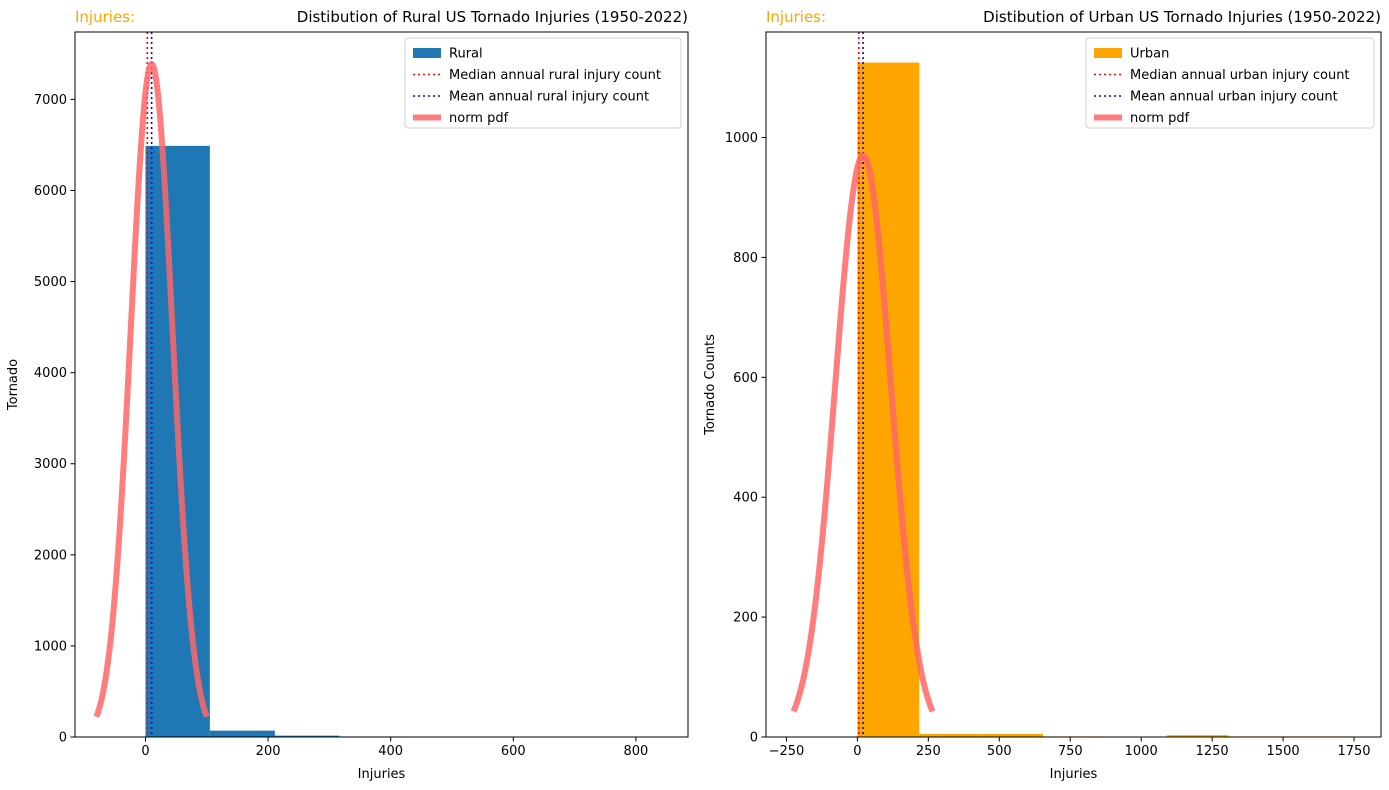  What do you see at coordinates (50, 464) in the screenshot?
I see `y-tick-label: 3000` at bounding box center [50, 464].